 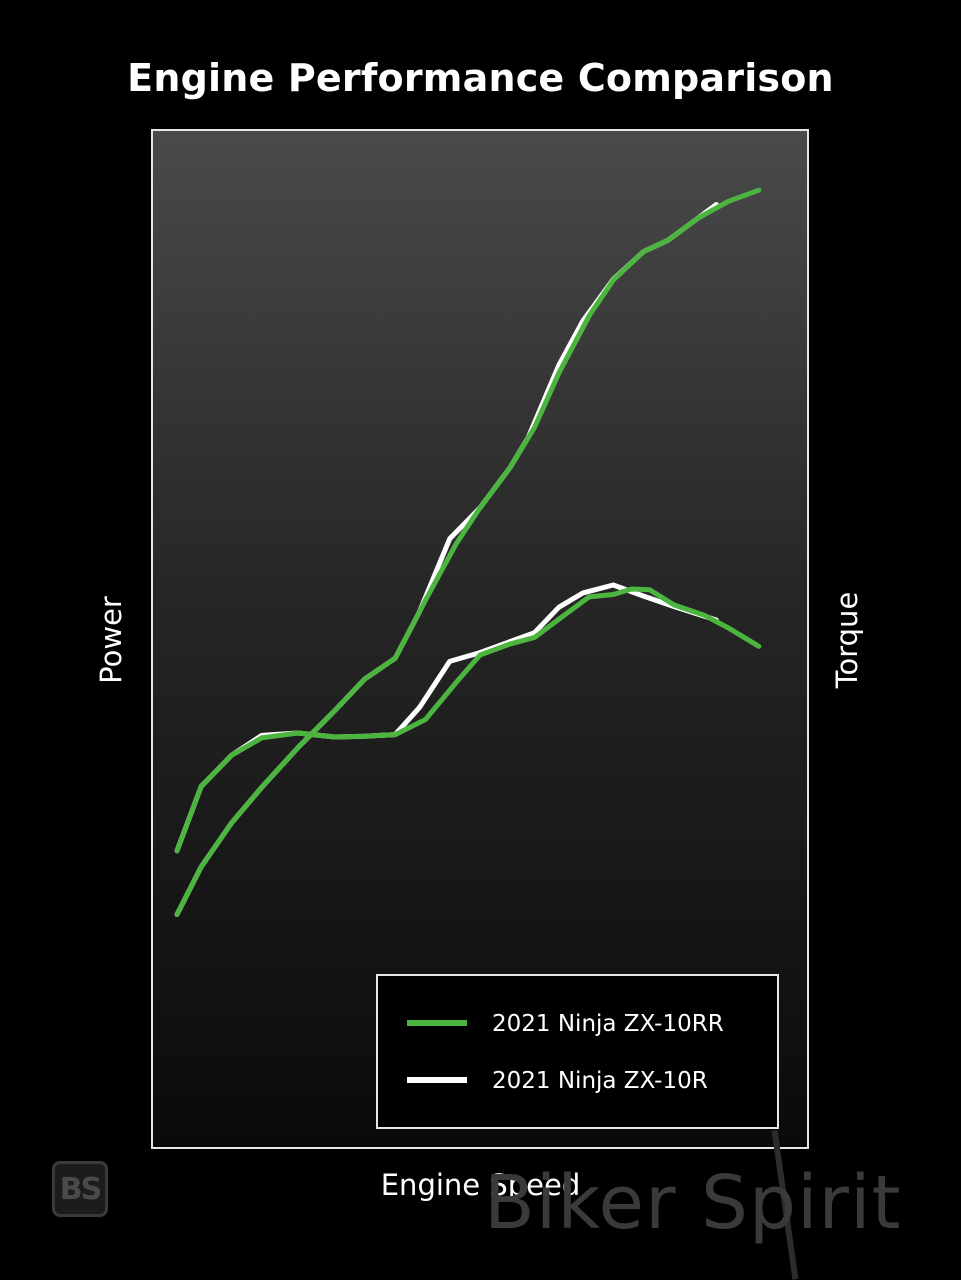 I want to click on series-line-2021-ninja-zx-10rr-torque, so click(x=468, y=720).